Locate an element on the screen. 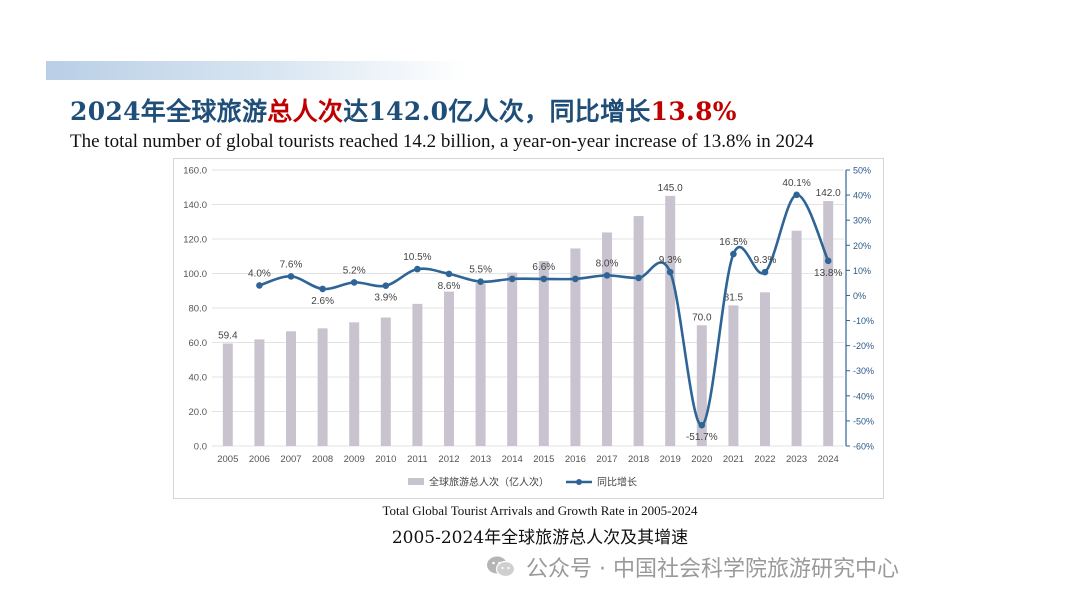  x-tick-label: 2017 is located at coordinates (606, 459).